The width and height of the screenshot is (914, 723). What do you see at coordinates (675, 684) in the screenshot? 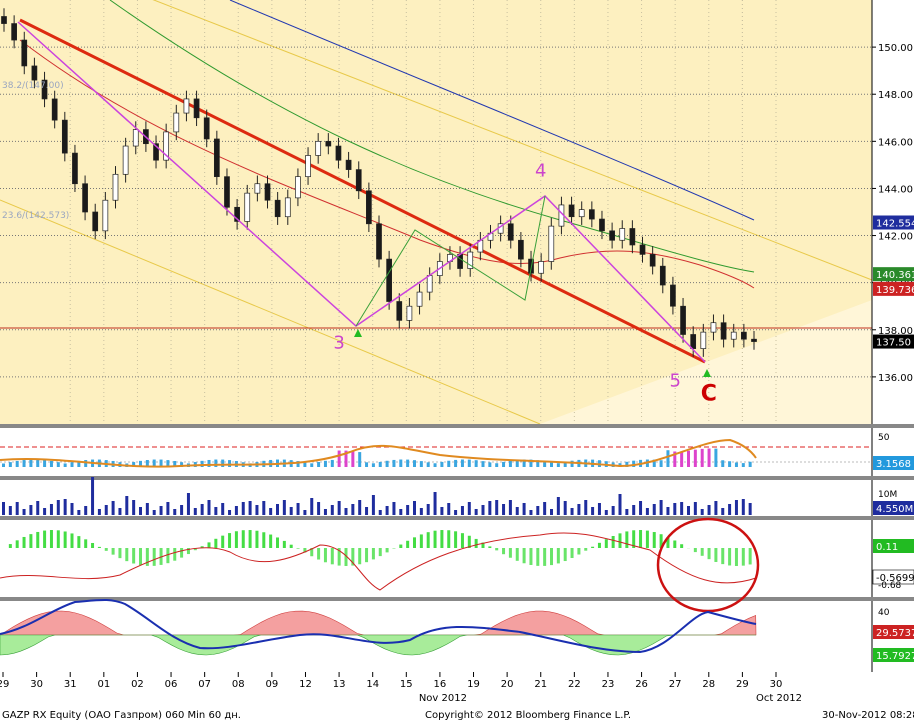
I see `x-tick-label: 27` at bounding box center [675, 684].